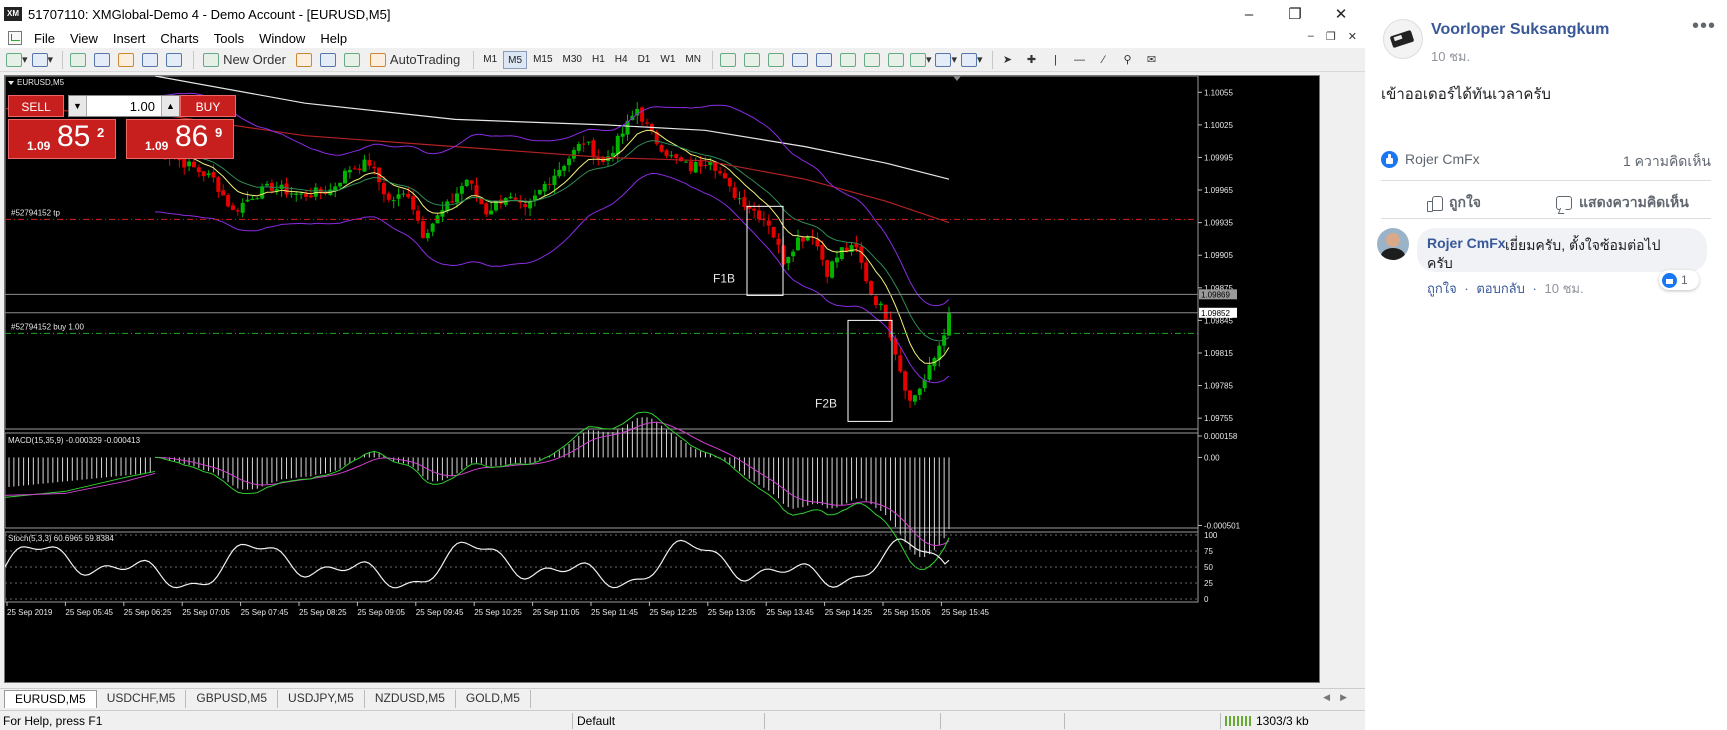 Image resolution: width=1727 pixels, height=730 pixels. What do you see at coordinates (598, 59) in the screenshot?
I see `timeframe-h1: H1` at bounding box center [598, 59].